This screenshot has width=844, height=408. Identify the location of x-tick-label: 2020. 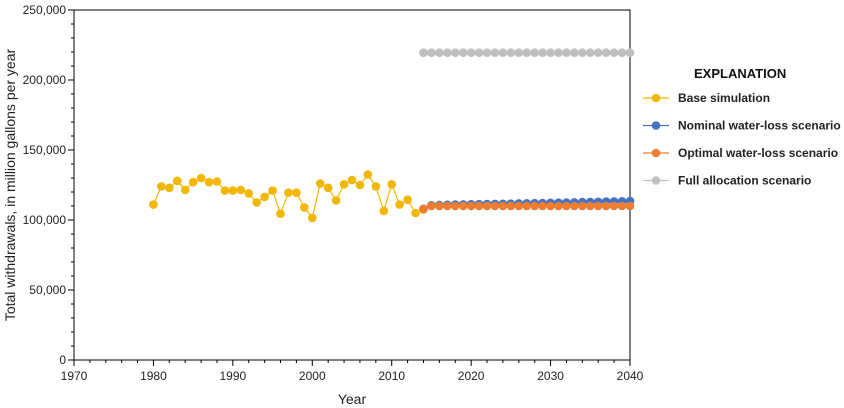
(471, 376).